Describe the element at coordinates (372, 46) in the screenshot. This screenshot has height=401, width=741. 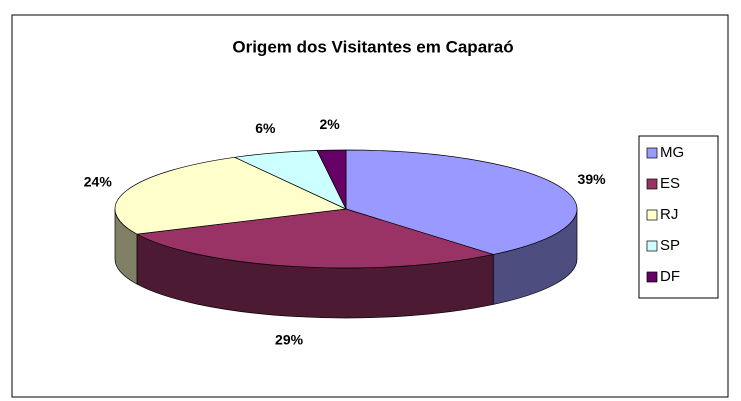
I see `chart-title: Origem dos Visitantes em Caparaó` at that location.